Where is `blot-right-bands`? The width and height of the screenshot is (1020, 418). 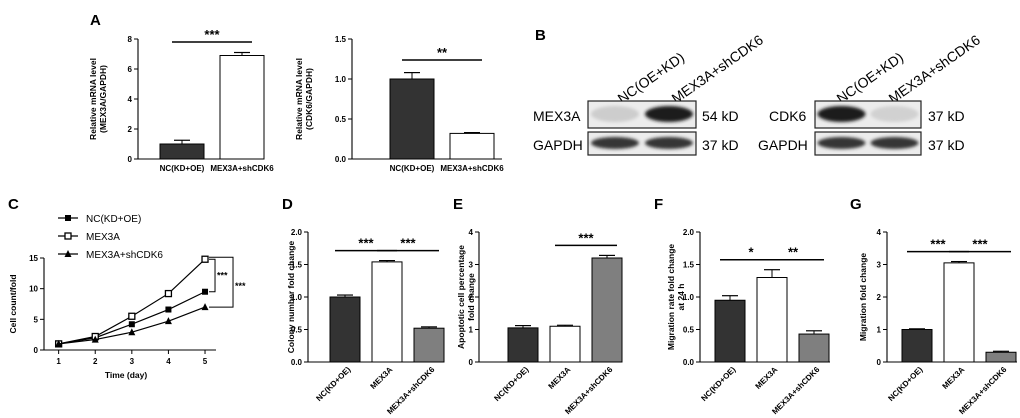 blot-right-bands is located at coordinates (868, 127).